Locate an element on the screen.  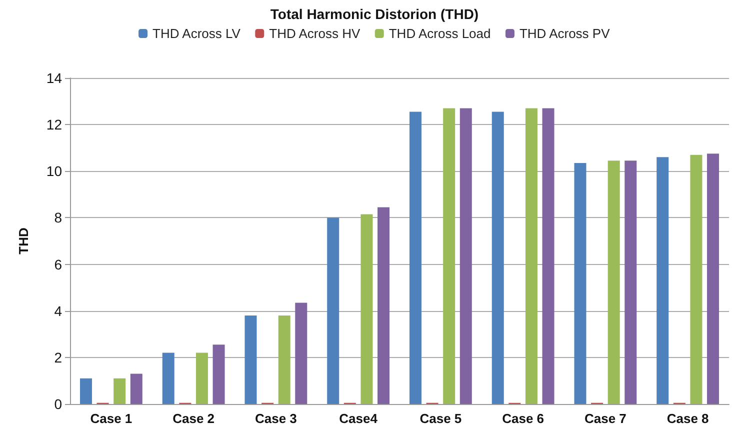
y-tick-label: 8 is located at coordinates (58, 218).